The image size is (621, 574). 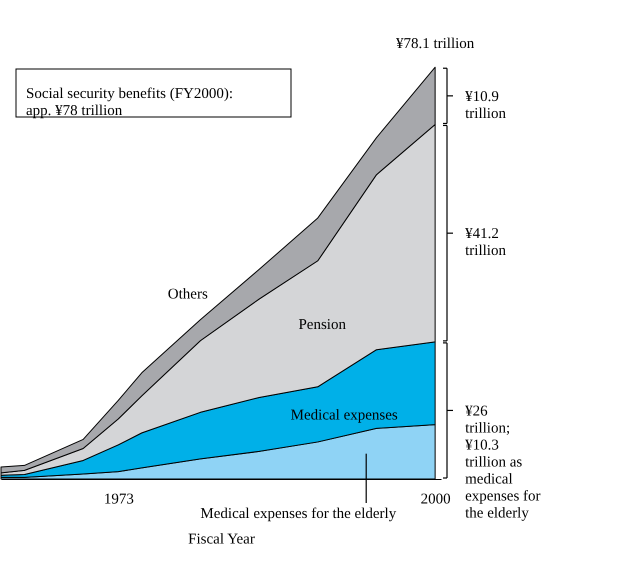 I want to click on series-label: Medical expenses, so click(x=344, y=415).